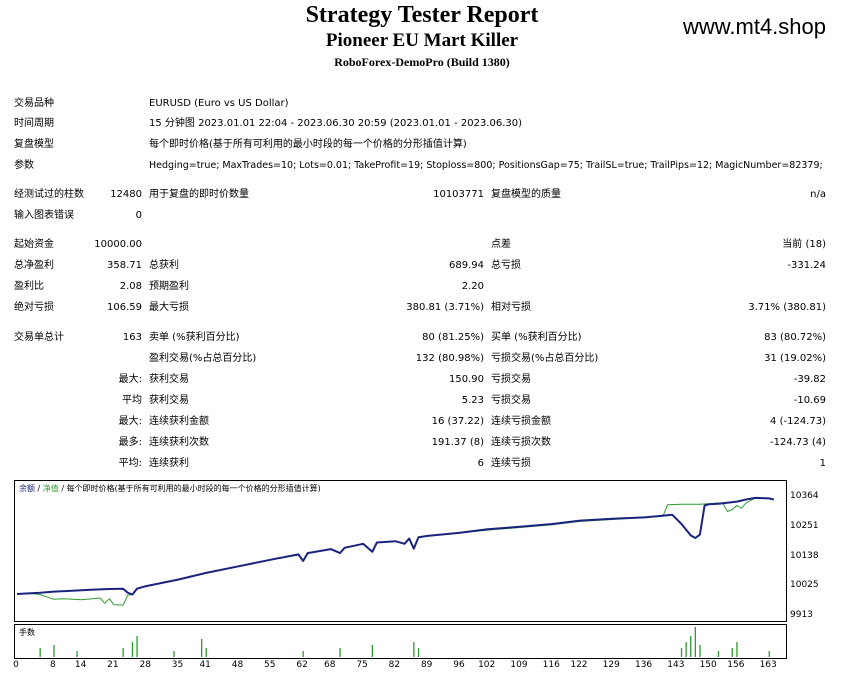 This screenshot has width=844, height=674. I want to click on errors-value: 0, so click(138, 215).